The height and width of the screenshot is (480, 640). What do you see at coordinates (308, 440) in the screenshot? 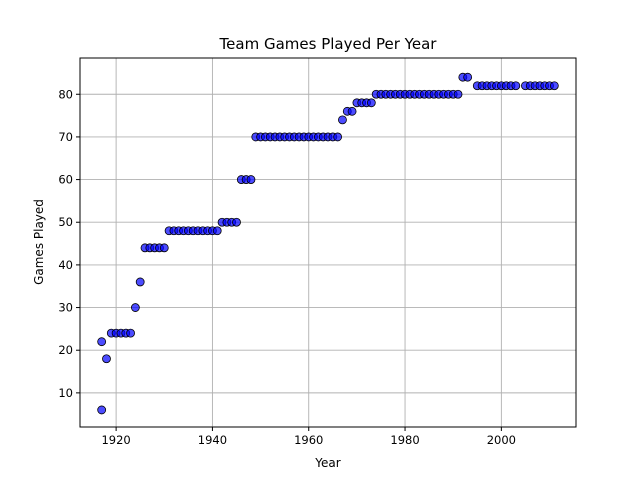
I see `x-tick-label: 1960` at bounding box center [308, 440].